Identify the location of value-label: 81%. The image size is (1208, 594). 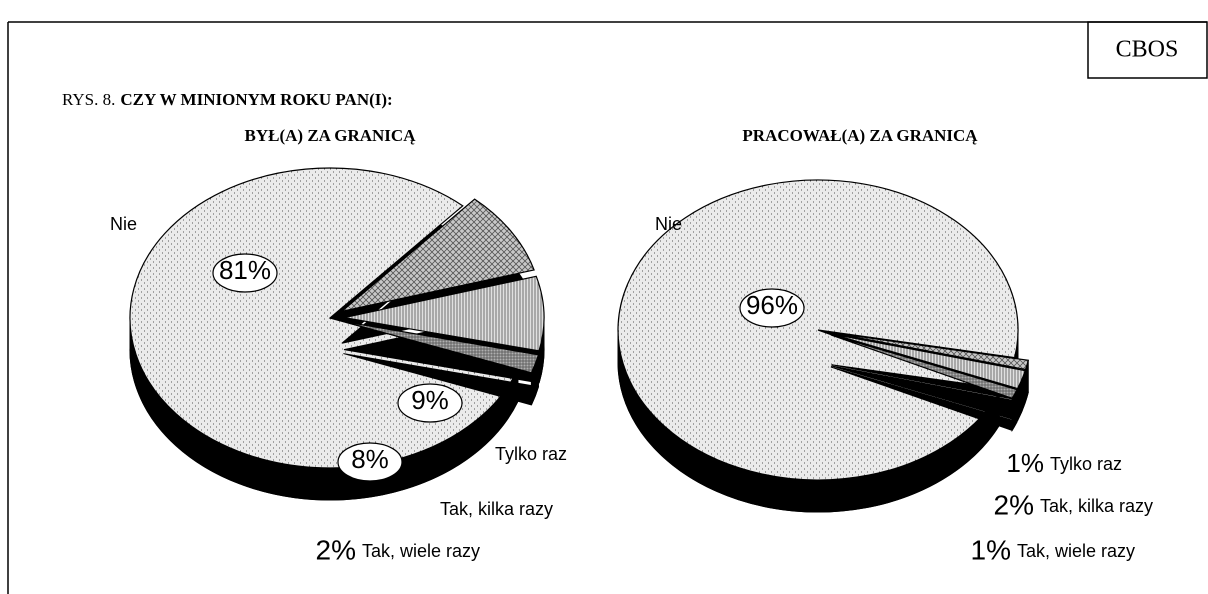
(245, 270).